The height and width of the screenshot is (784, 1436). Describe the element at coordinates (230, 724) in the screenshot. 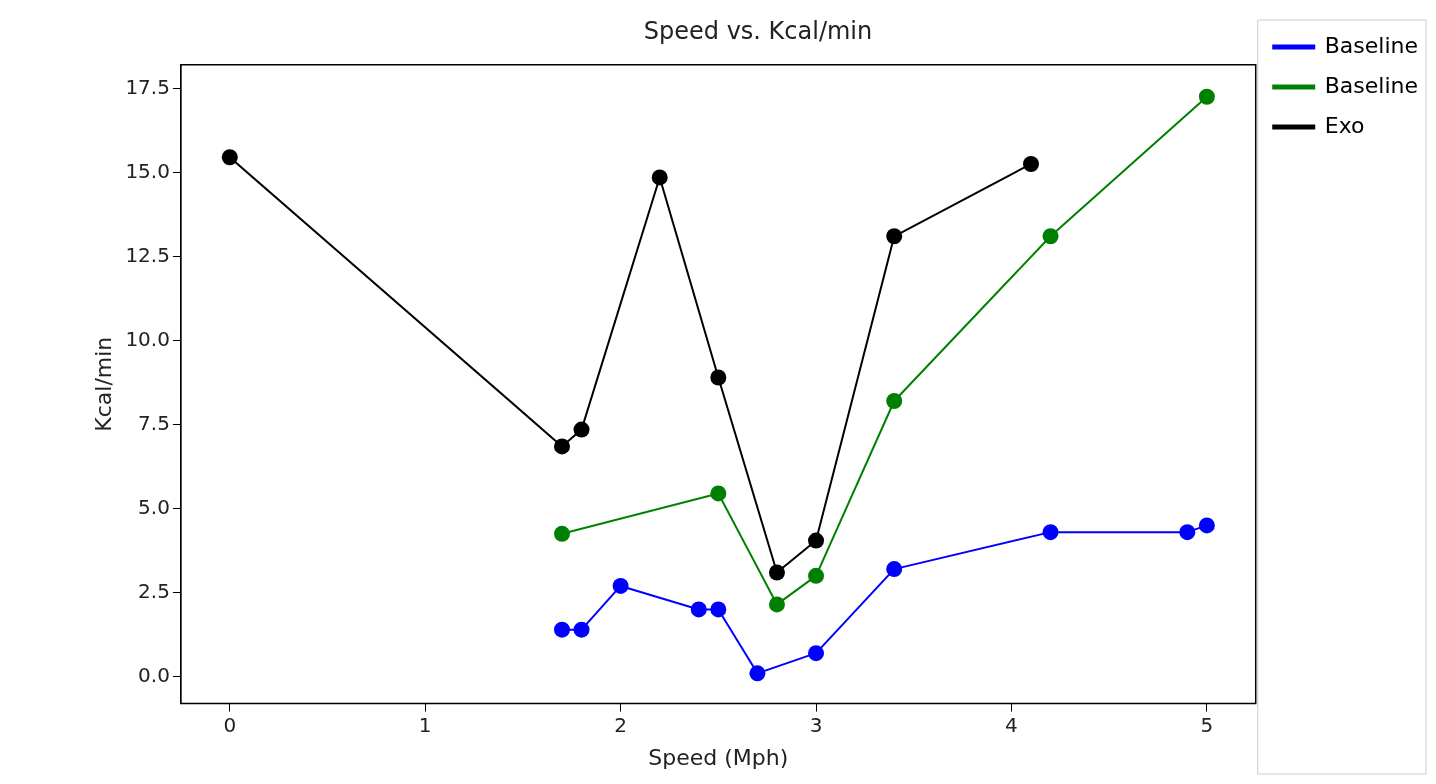

I see `x-tick-label: 0` at that location.